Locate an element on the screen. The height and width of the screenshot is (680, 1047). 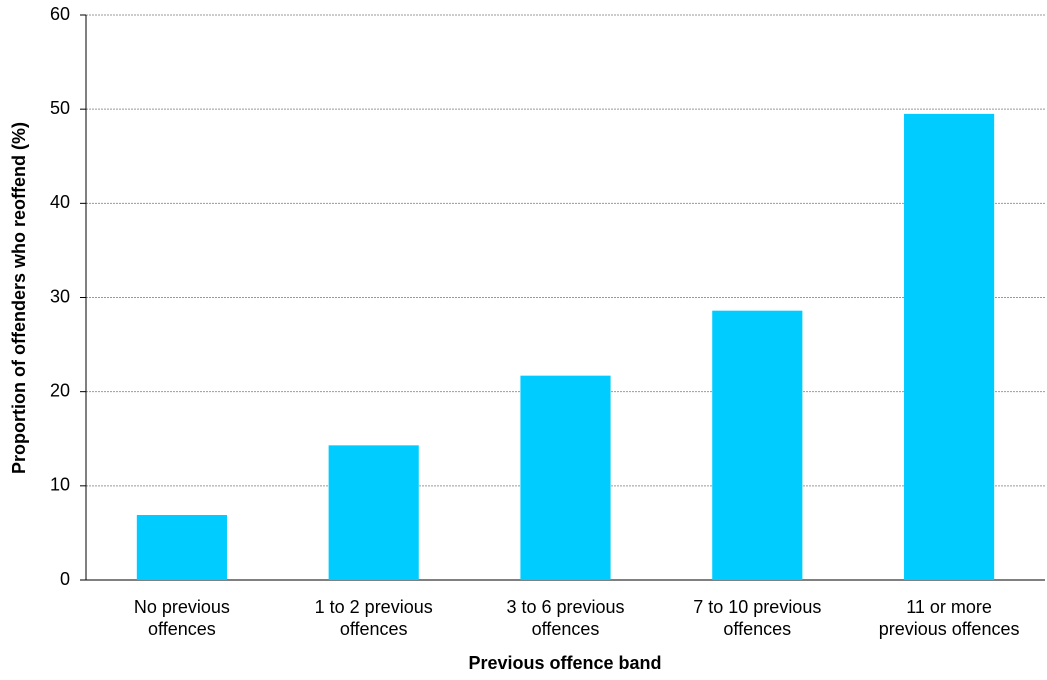
y-tick-label: 10 is located at coordinates (60, 485).